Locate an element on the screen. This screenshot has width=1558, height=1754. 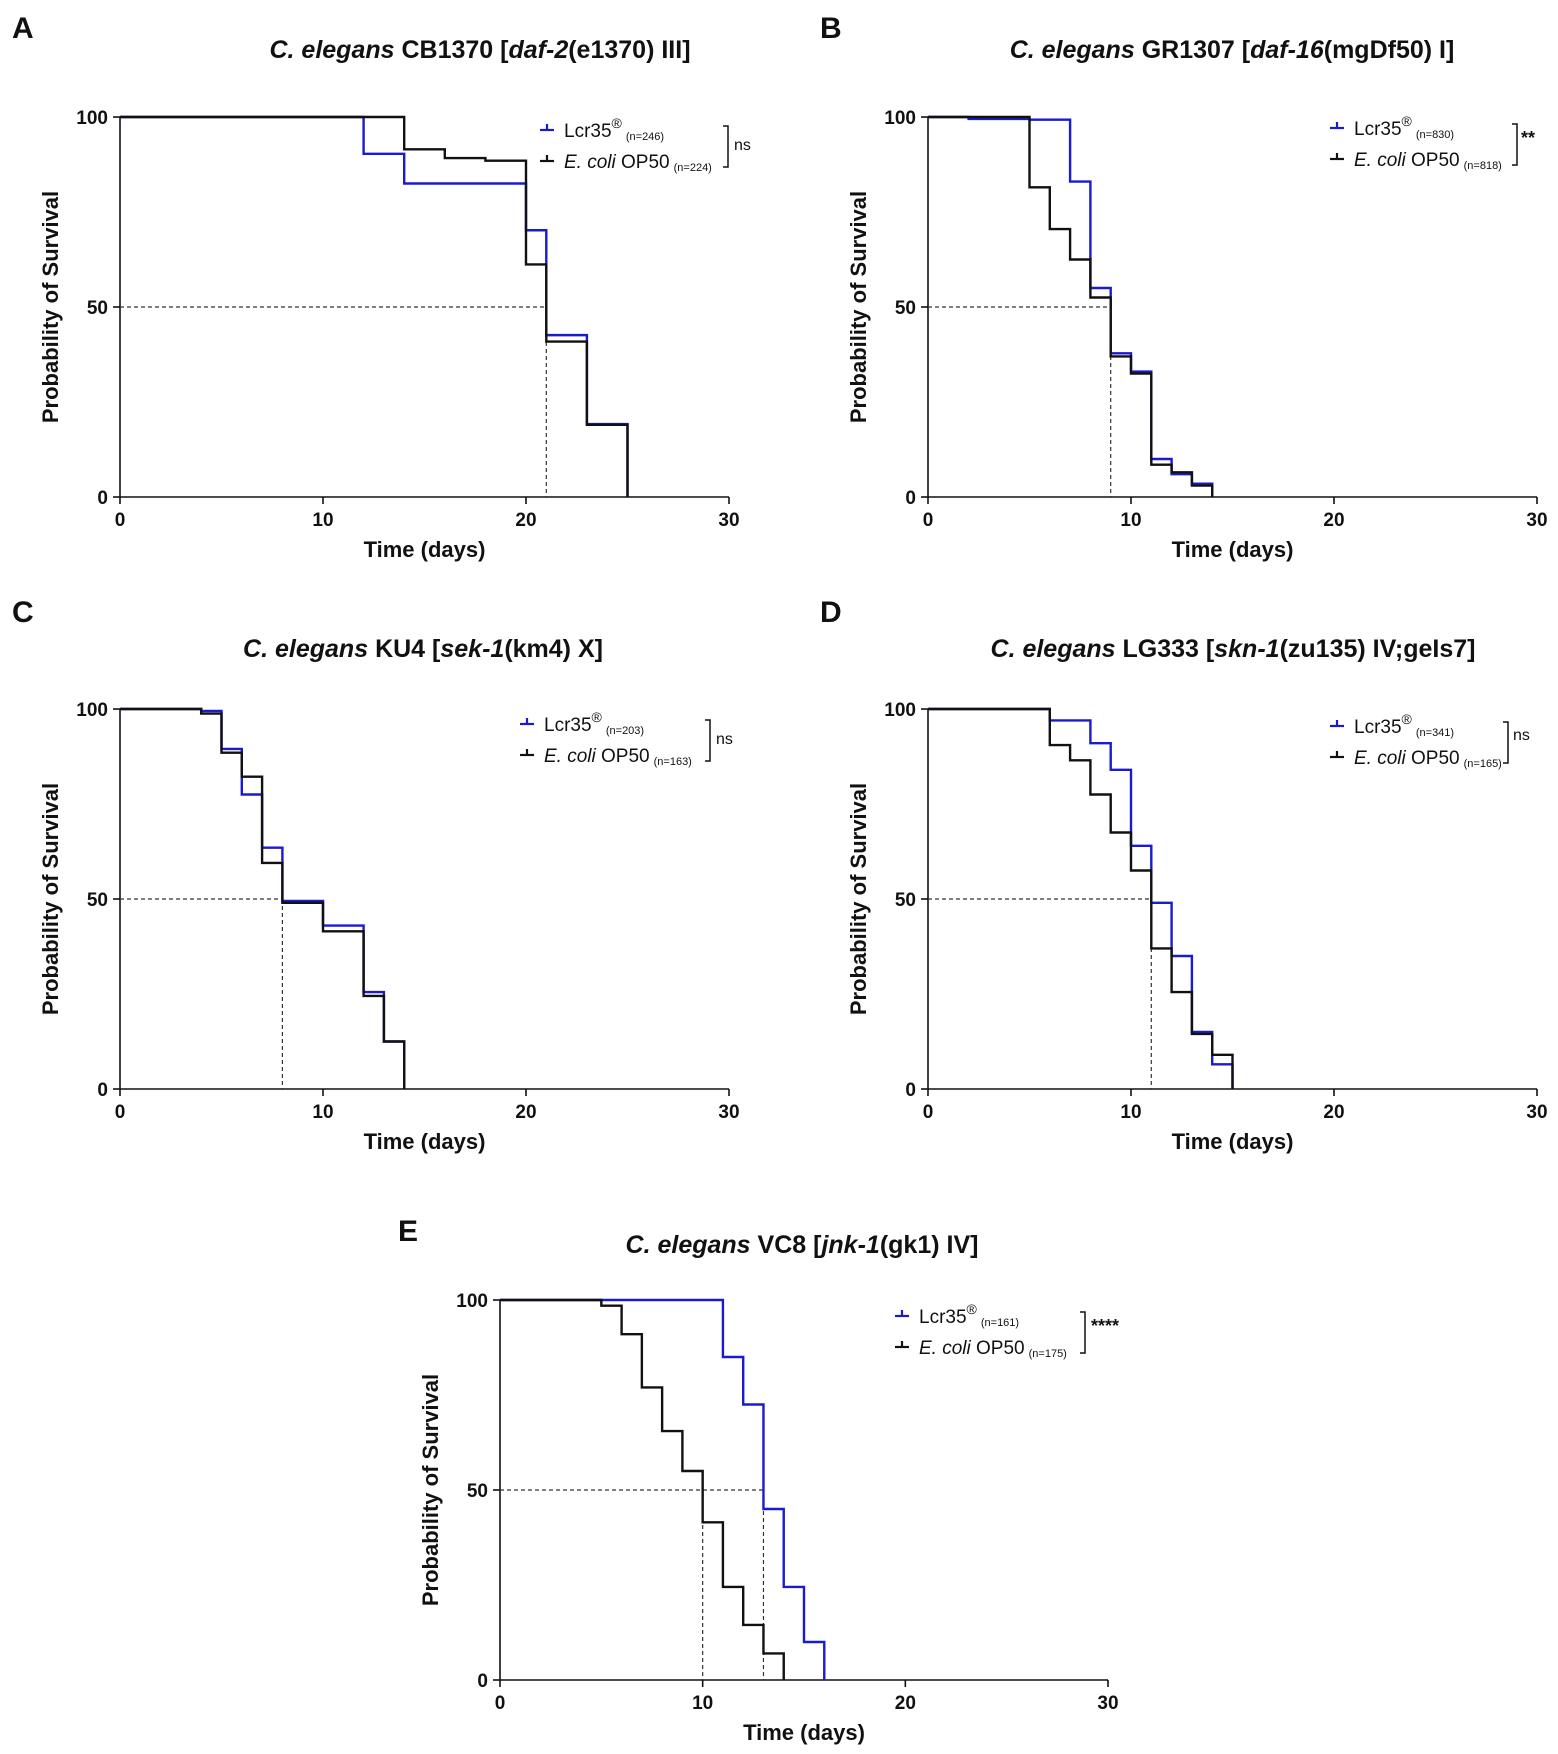
legend-entry-ecoli: E. coli OP50 (n=224) is located at coordinates (638, 163).